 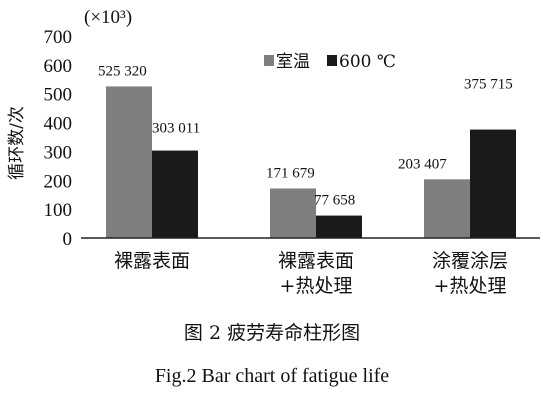 What do you see at coordinates (272, 333) in the screenshot?
I see `caption-chinese: 图 2 疲劳寿命柱形图` at bounding box center [272, 333].